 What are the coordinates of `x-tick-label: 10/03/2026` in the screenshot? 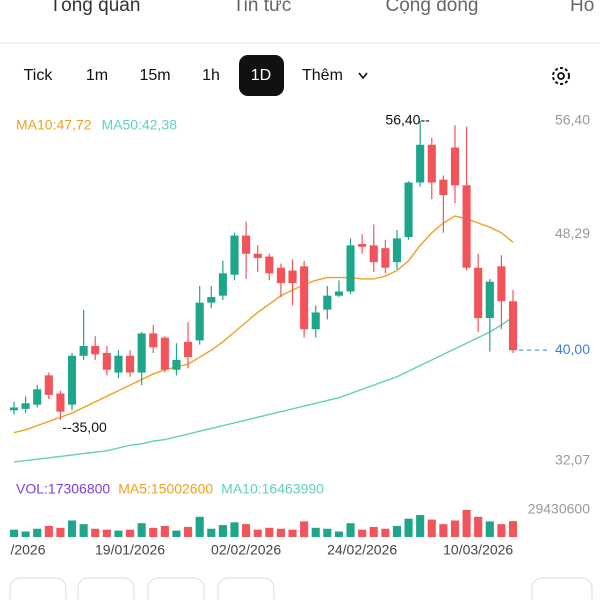 It's located at (478, 550).